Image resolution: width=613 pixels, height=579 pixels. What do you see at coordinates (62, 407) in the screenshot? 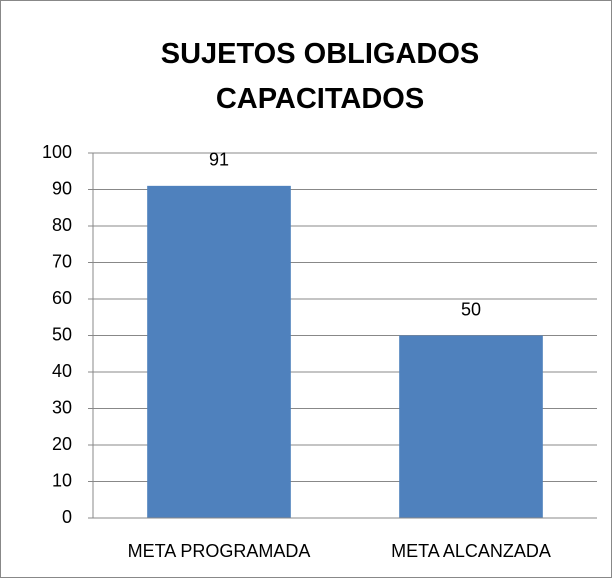
I see `y-tick-label: 30` at bounding box center [62, 407].